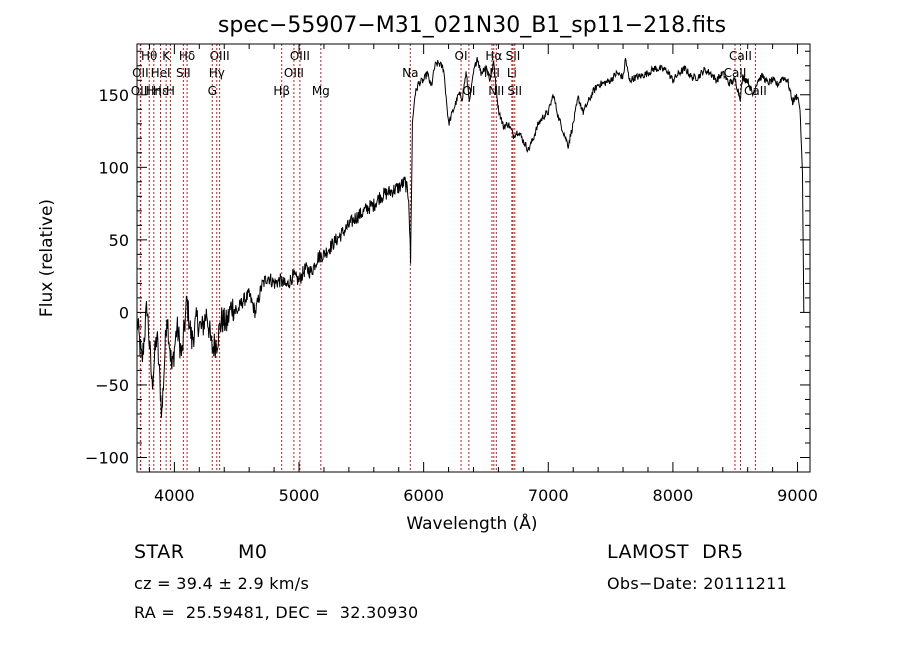 The image size is (900, 649). Describe the element at coordinates (187, 56) in the screenshot. I see `line-marker-label-8: Hδ` at that location.